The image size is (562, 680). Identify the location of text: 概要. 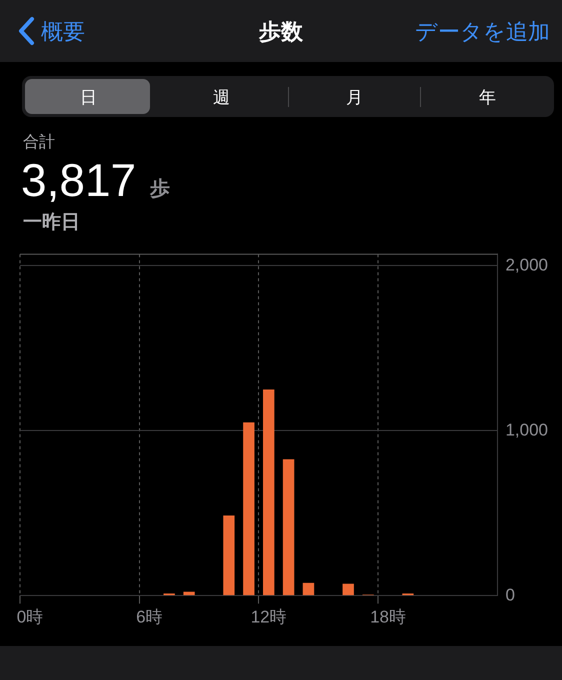
(63, 32).